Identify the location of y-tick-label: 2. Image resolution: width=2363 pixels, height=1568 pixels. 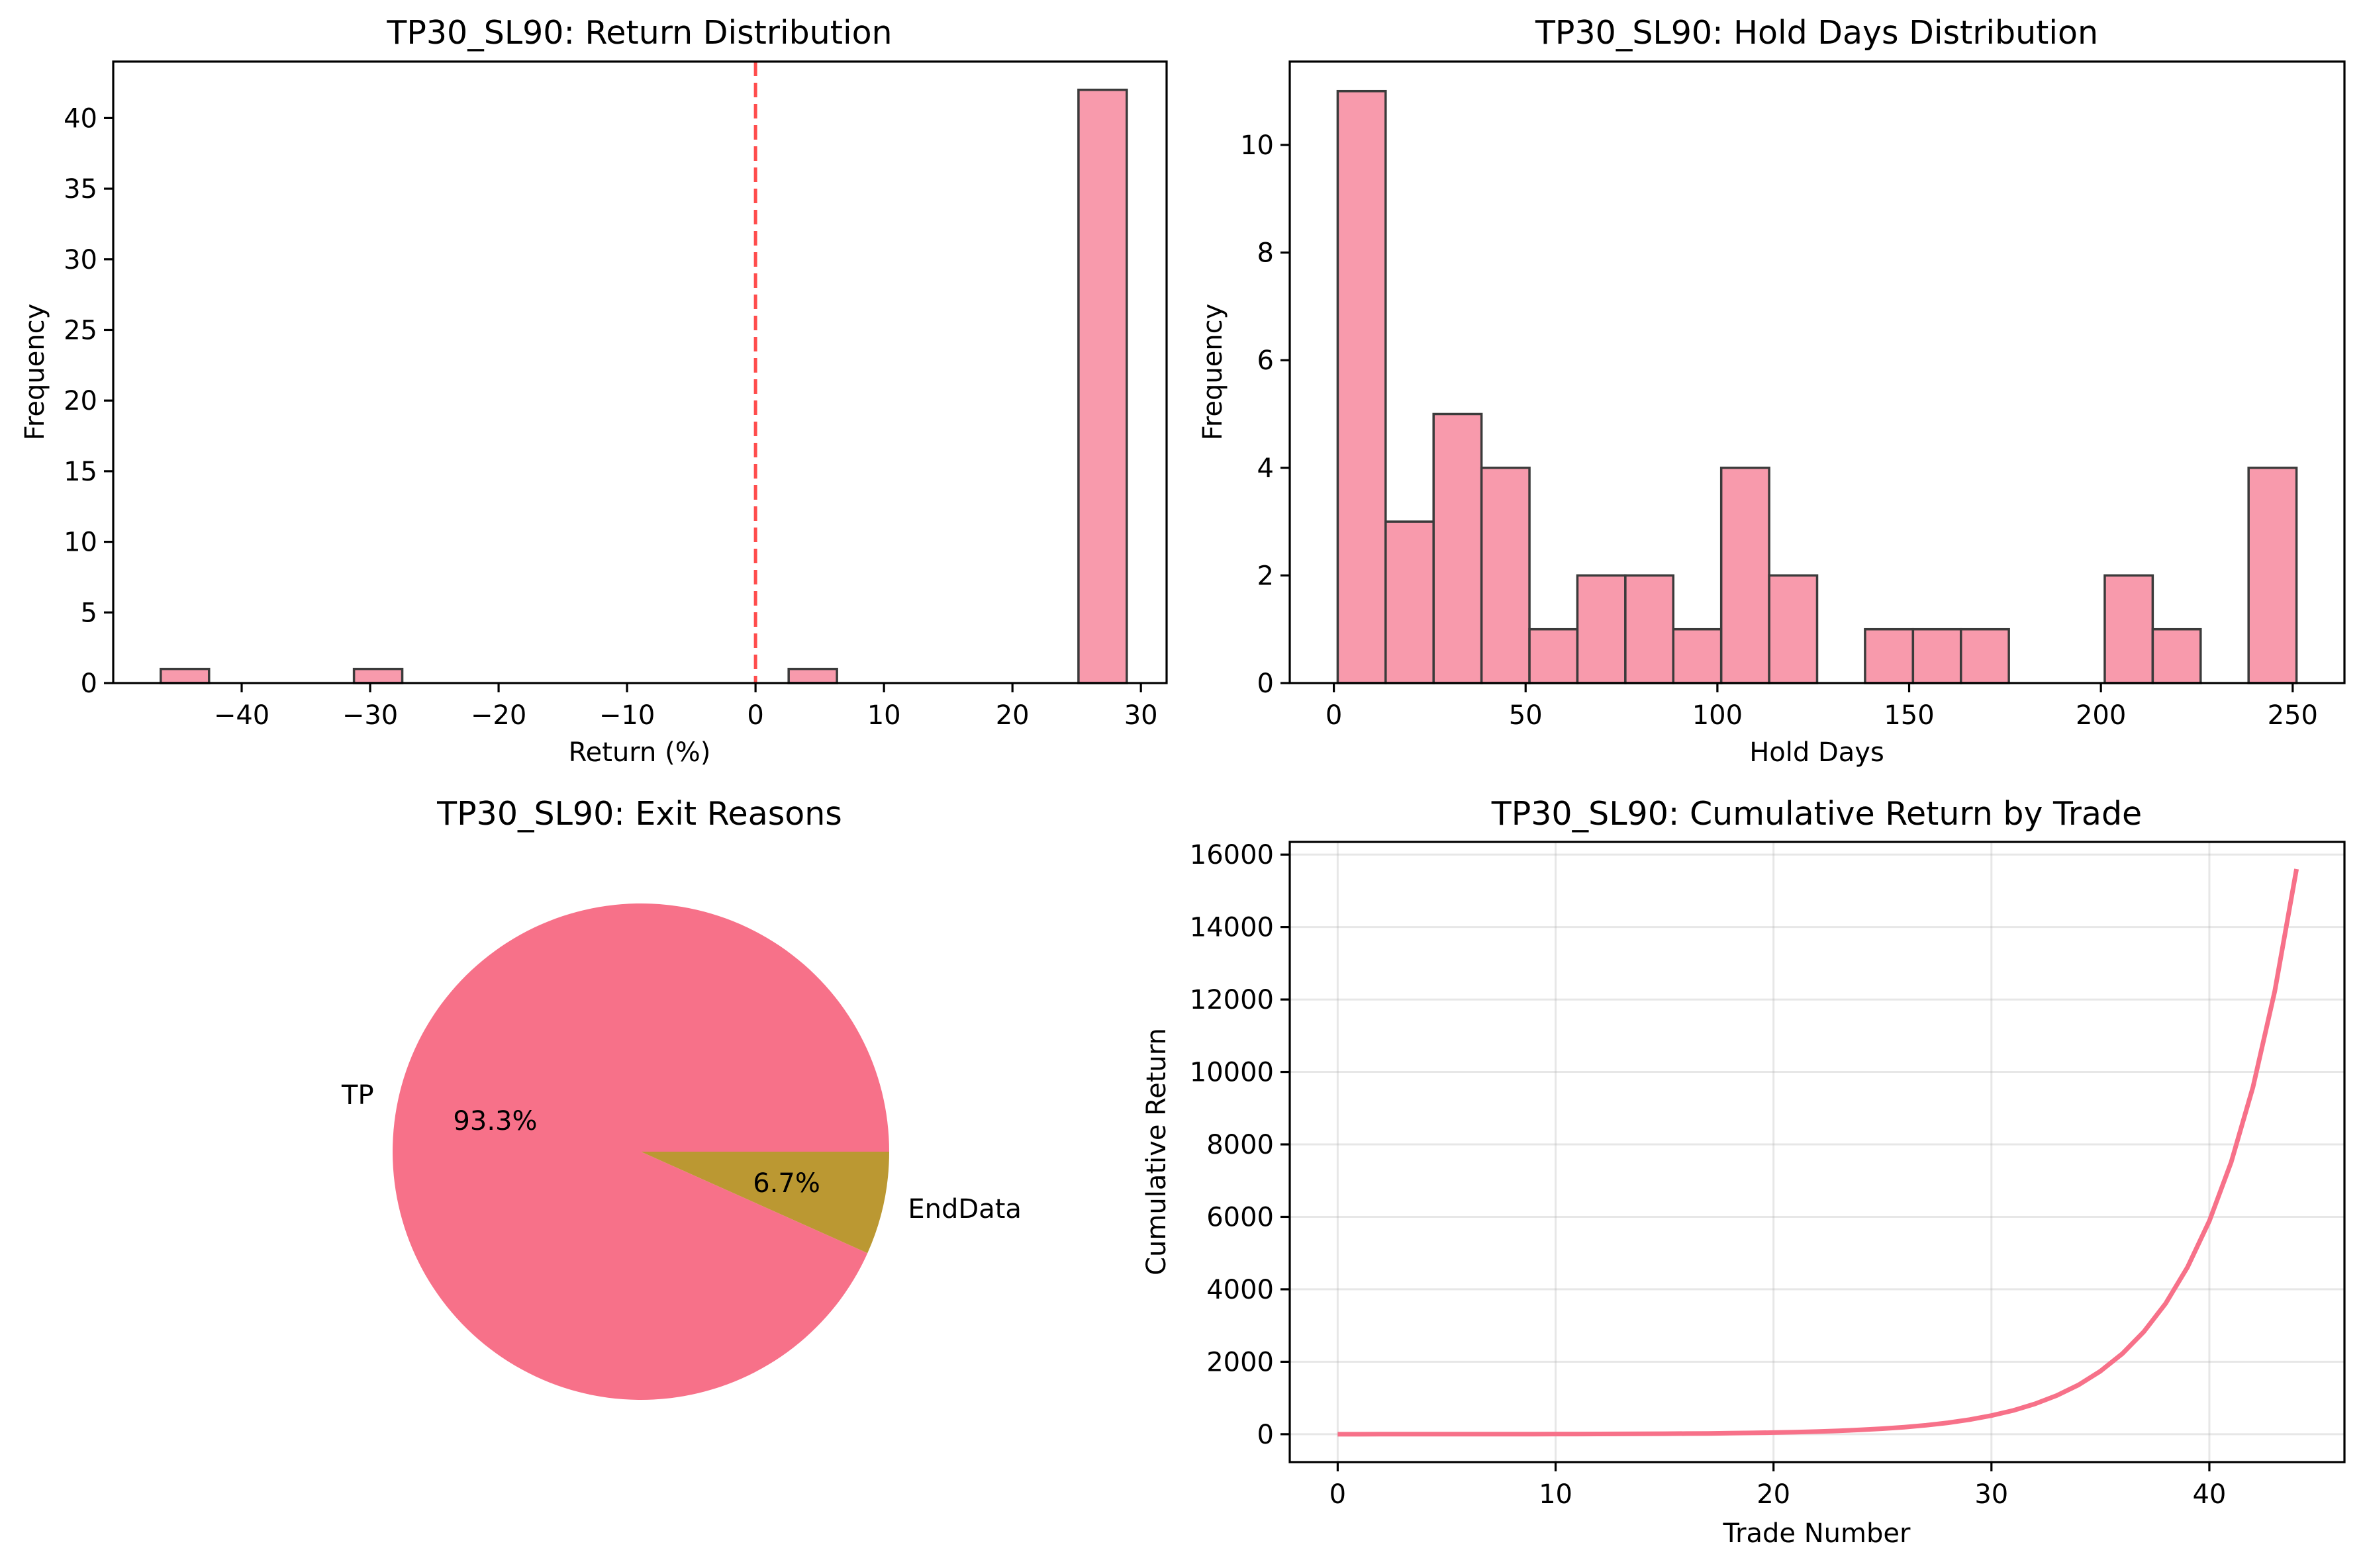
(1265, 576).